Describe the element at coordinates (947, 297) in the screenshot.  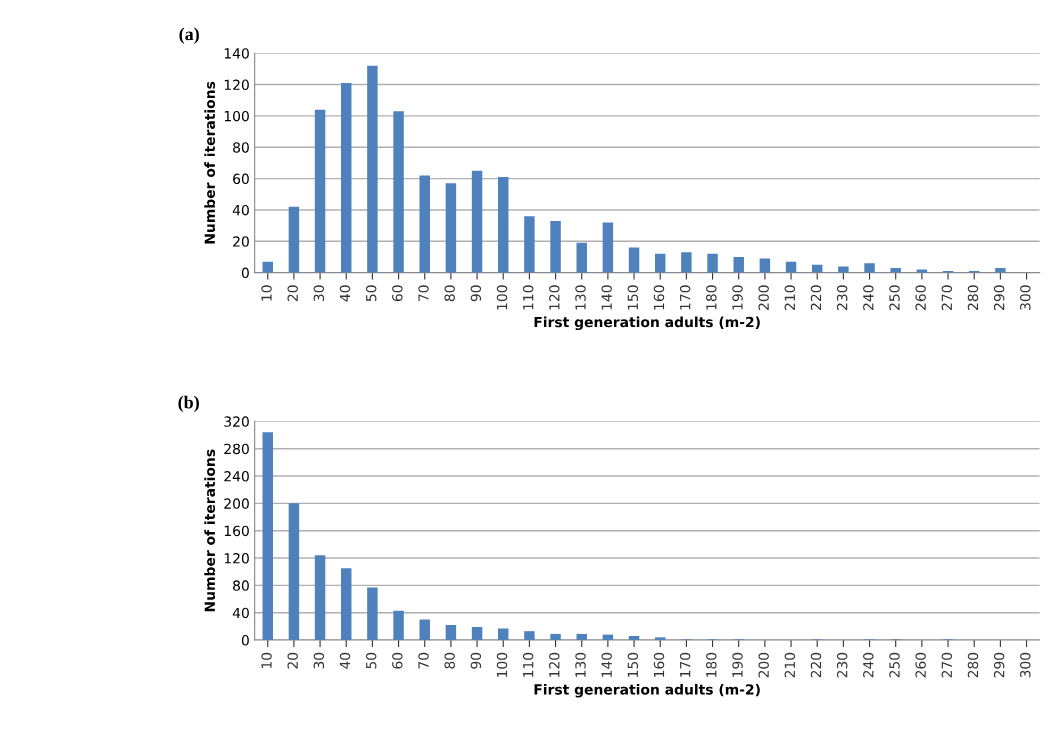
I see `x-tick-label: 270` at that location.